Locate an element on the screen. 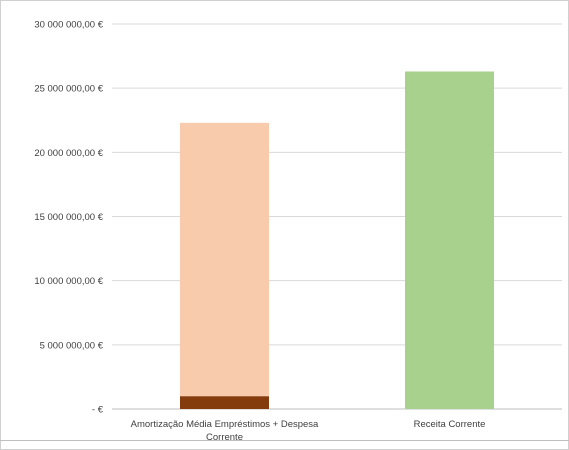 The width and height of the screenshot is (569, 450). y-tick-label: 25 000 000,00 € is located at coordinates (68, 89).